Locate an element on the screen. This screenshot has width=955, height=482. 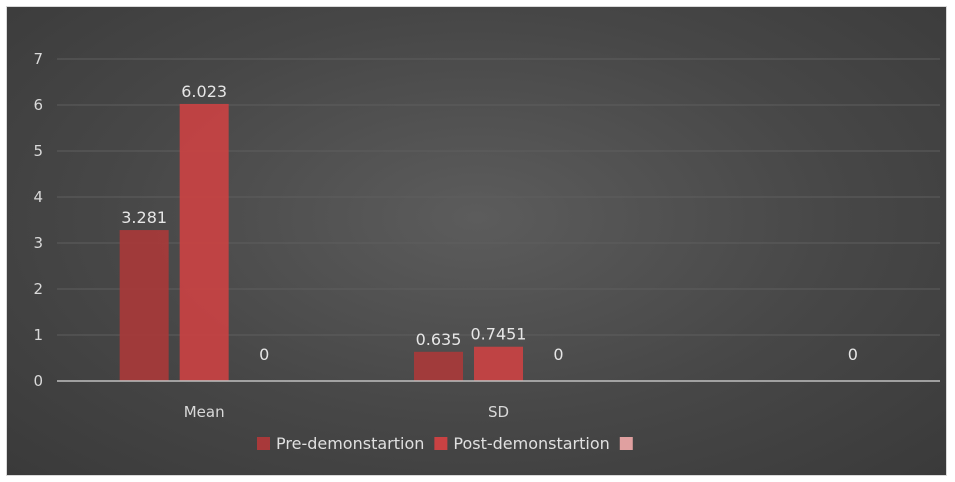
data-label: 0.7451 is located at coordinates (499, 334).